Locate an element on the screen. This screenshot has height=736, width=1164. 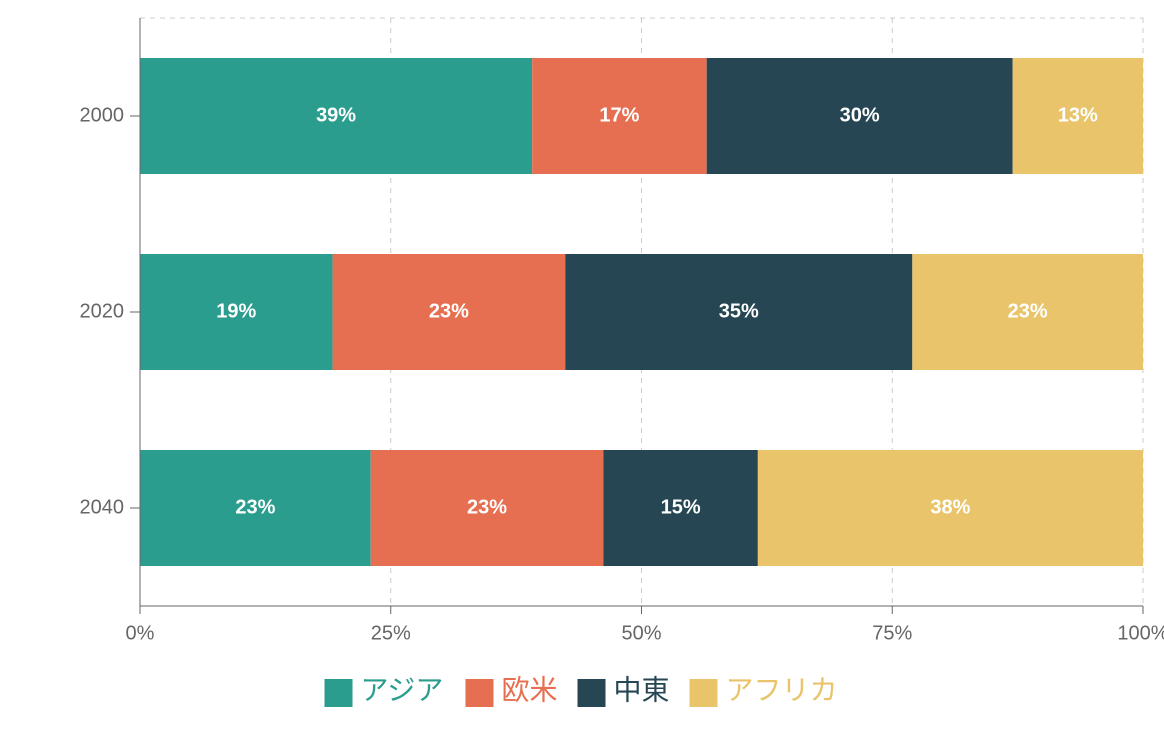
y-tick-label: 2000 is located at coordinates (102, 115).